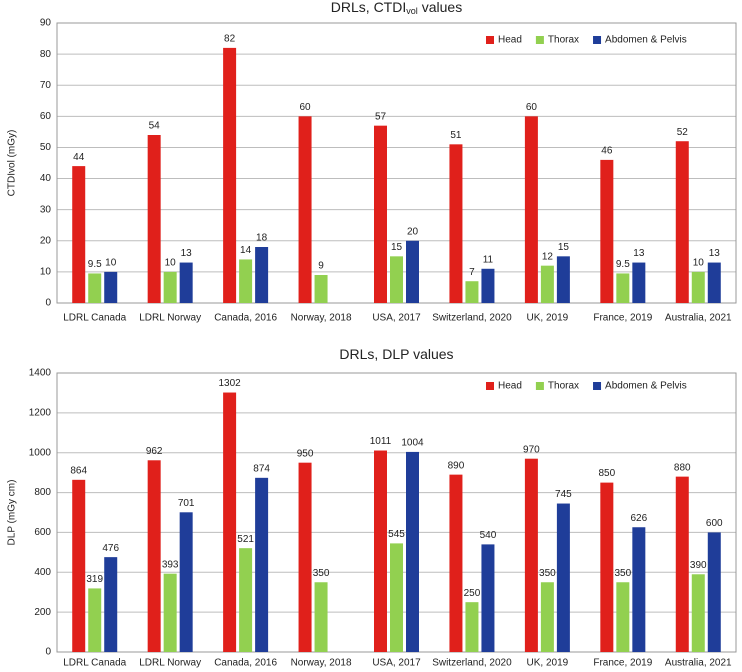 This screenshot has width=742, height=672. What do you see at coordinates (42, 612) in the screenshot?
I see `y-tick-label: 200` at bounding box center [42, 612].